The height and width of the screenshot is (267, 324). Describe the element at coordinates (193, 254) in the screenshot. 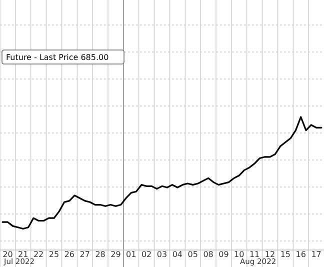

I see `x-tick-label: 05` at that location.